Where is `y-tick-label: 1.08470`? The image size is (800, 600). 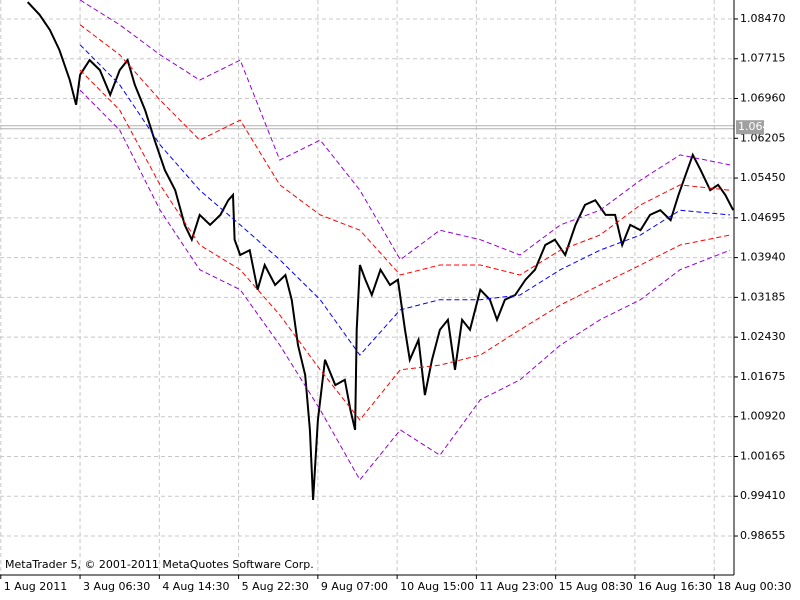 y-tick-label: 1.08470 is located at coordinates (763, 18).